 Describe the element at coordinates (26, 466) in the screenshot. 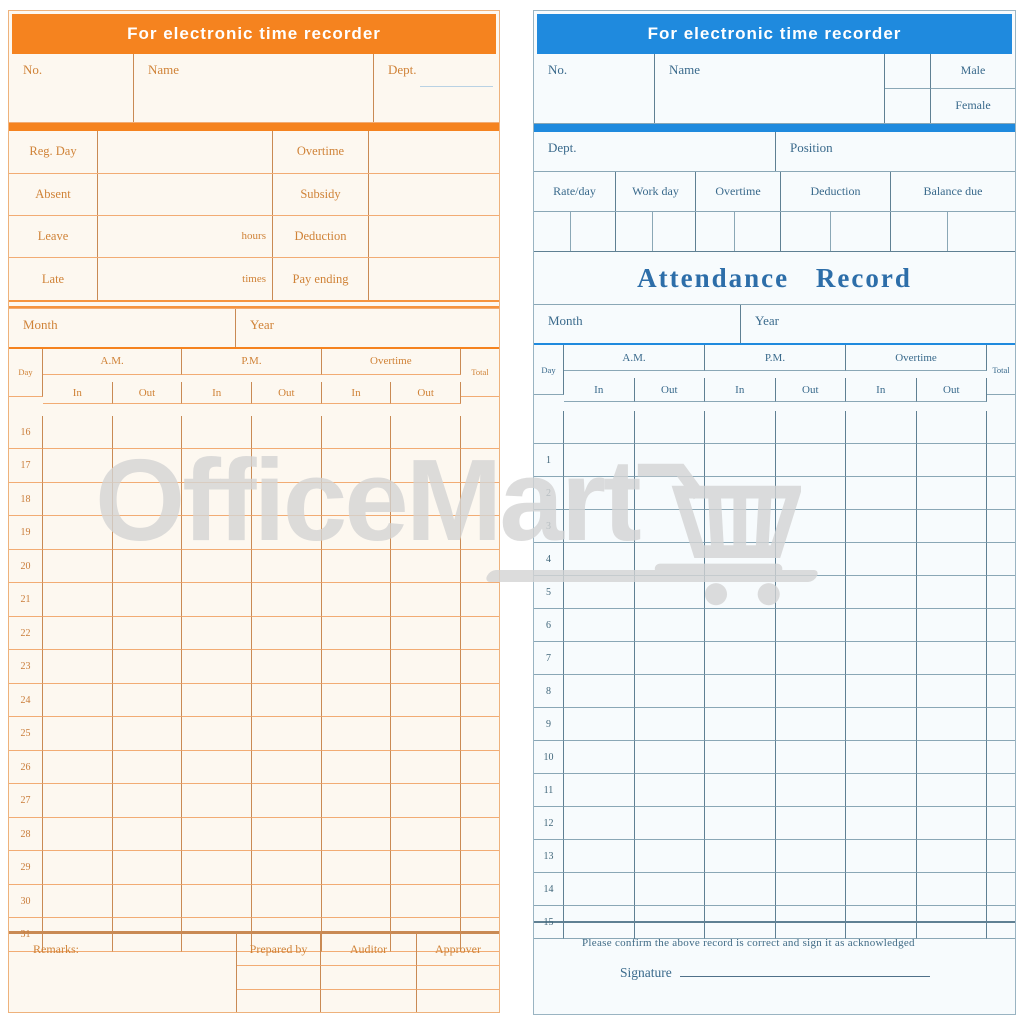

I see `day-number-cell: 17` at that location.